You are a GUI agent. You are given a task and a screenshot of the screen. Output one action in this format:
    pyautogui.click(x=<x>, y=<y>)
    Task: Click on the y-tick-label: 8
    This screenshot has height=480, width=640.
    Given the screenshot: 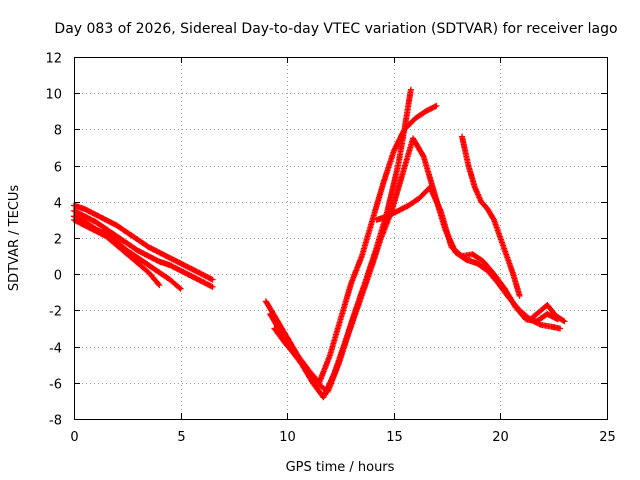 What is the action you would take?
    pyautogui.click(x=58, y=131)
    